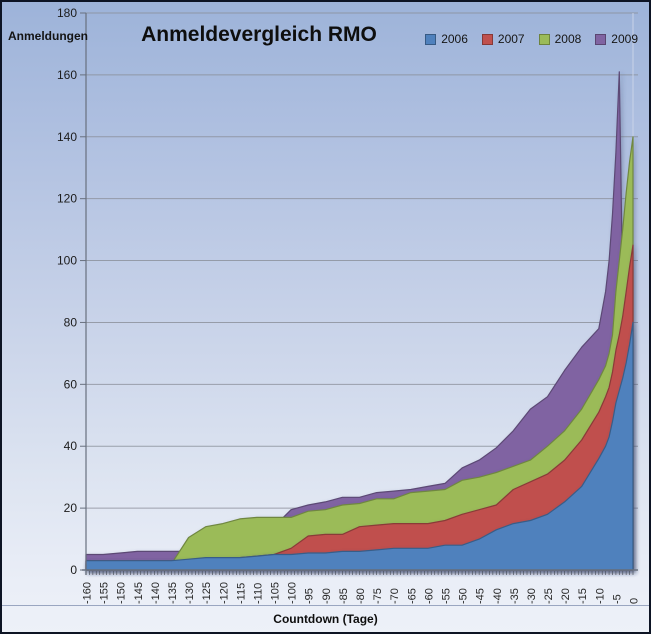 This screenshot has width=651, height=634. I want to click on y-tick-label-100: 100, so click(67, 261).